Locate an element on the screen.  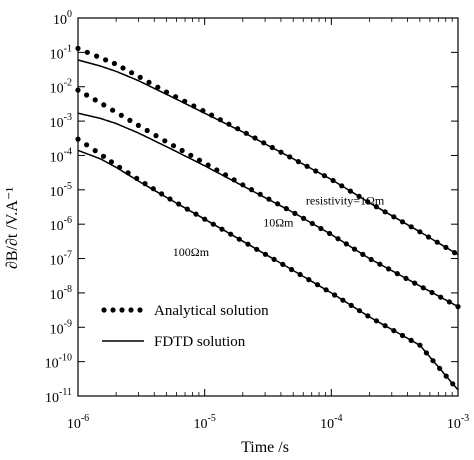
legend-item-analytical: Analytical solution is located at coordinates (185, 311).